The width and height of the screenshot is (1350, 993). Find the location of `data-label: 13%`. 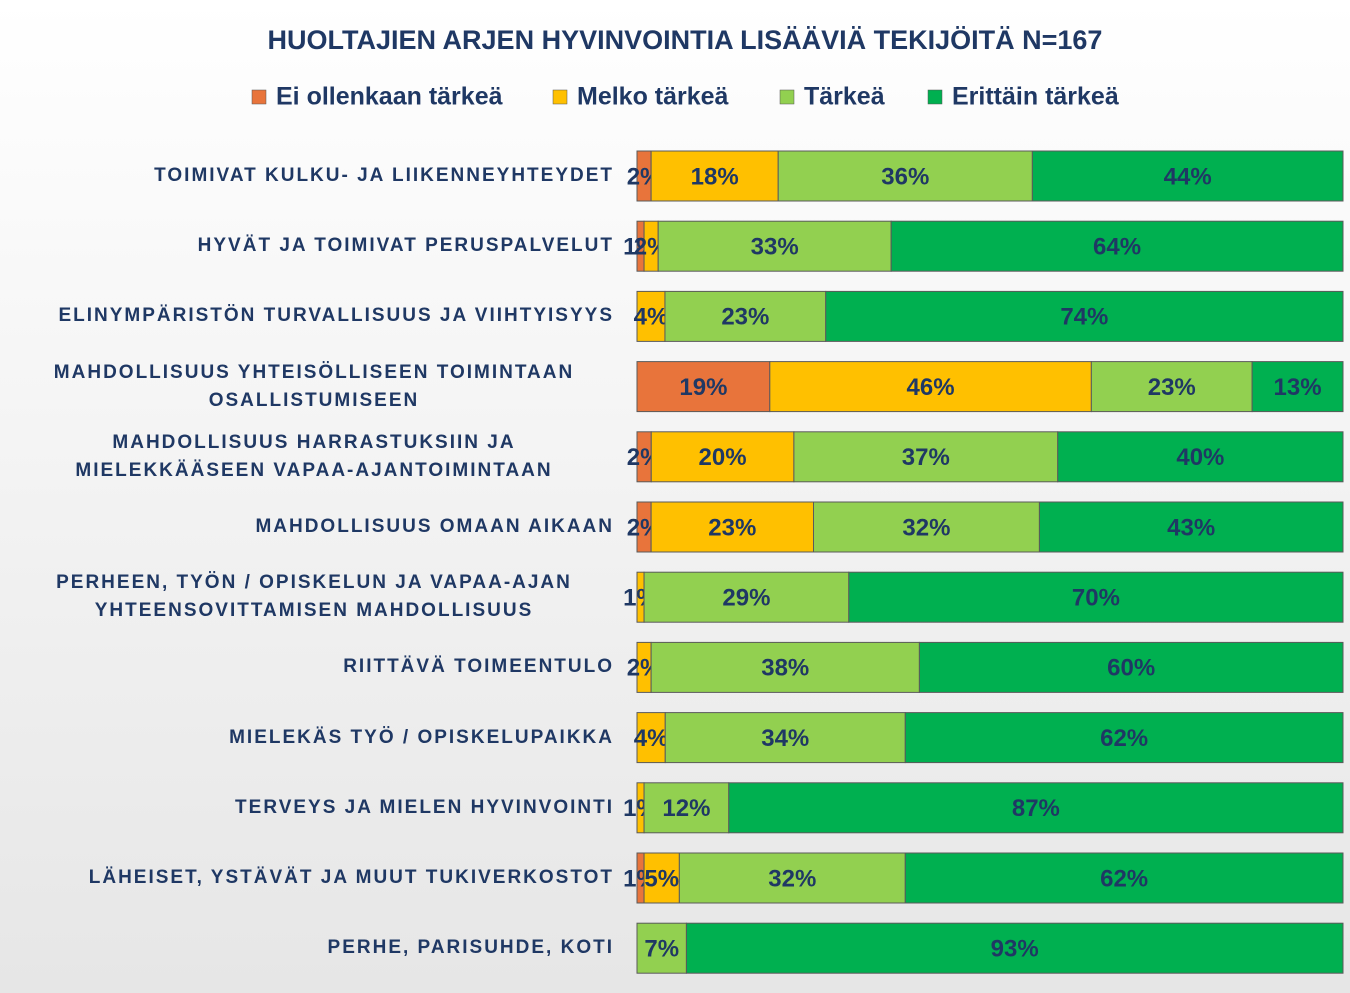

data-label: 13% is located at coordinates (1298, 387).